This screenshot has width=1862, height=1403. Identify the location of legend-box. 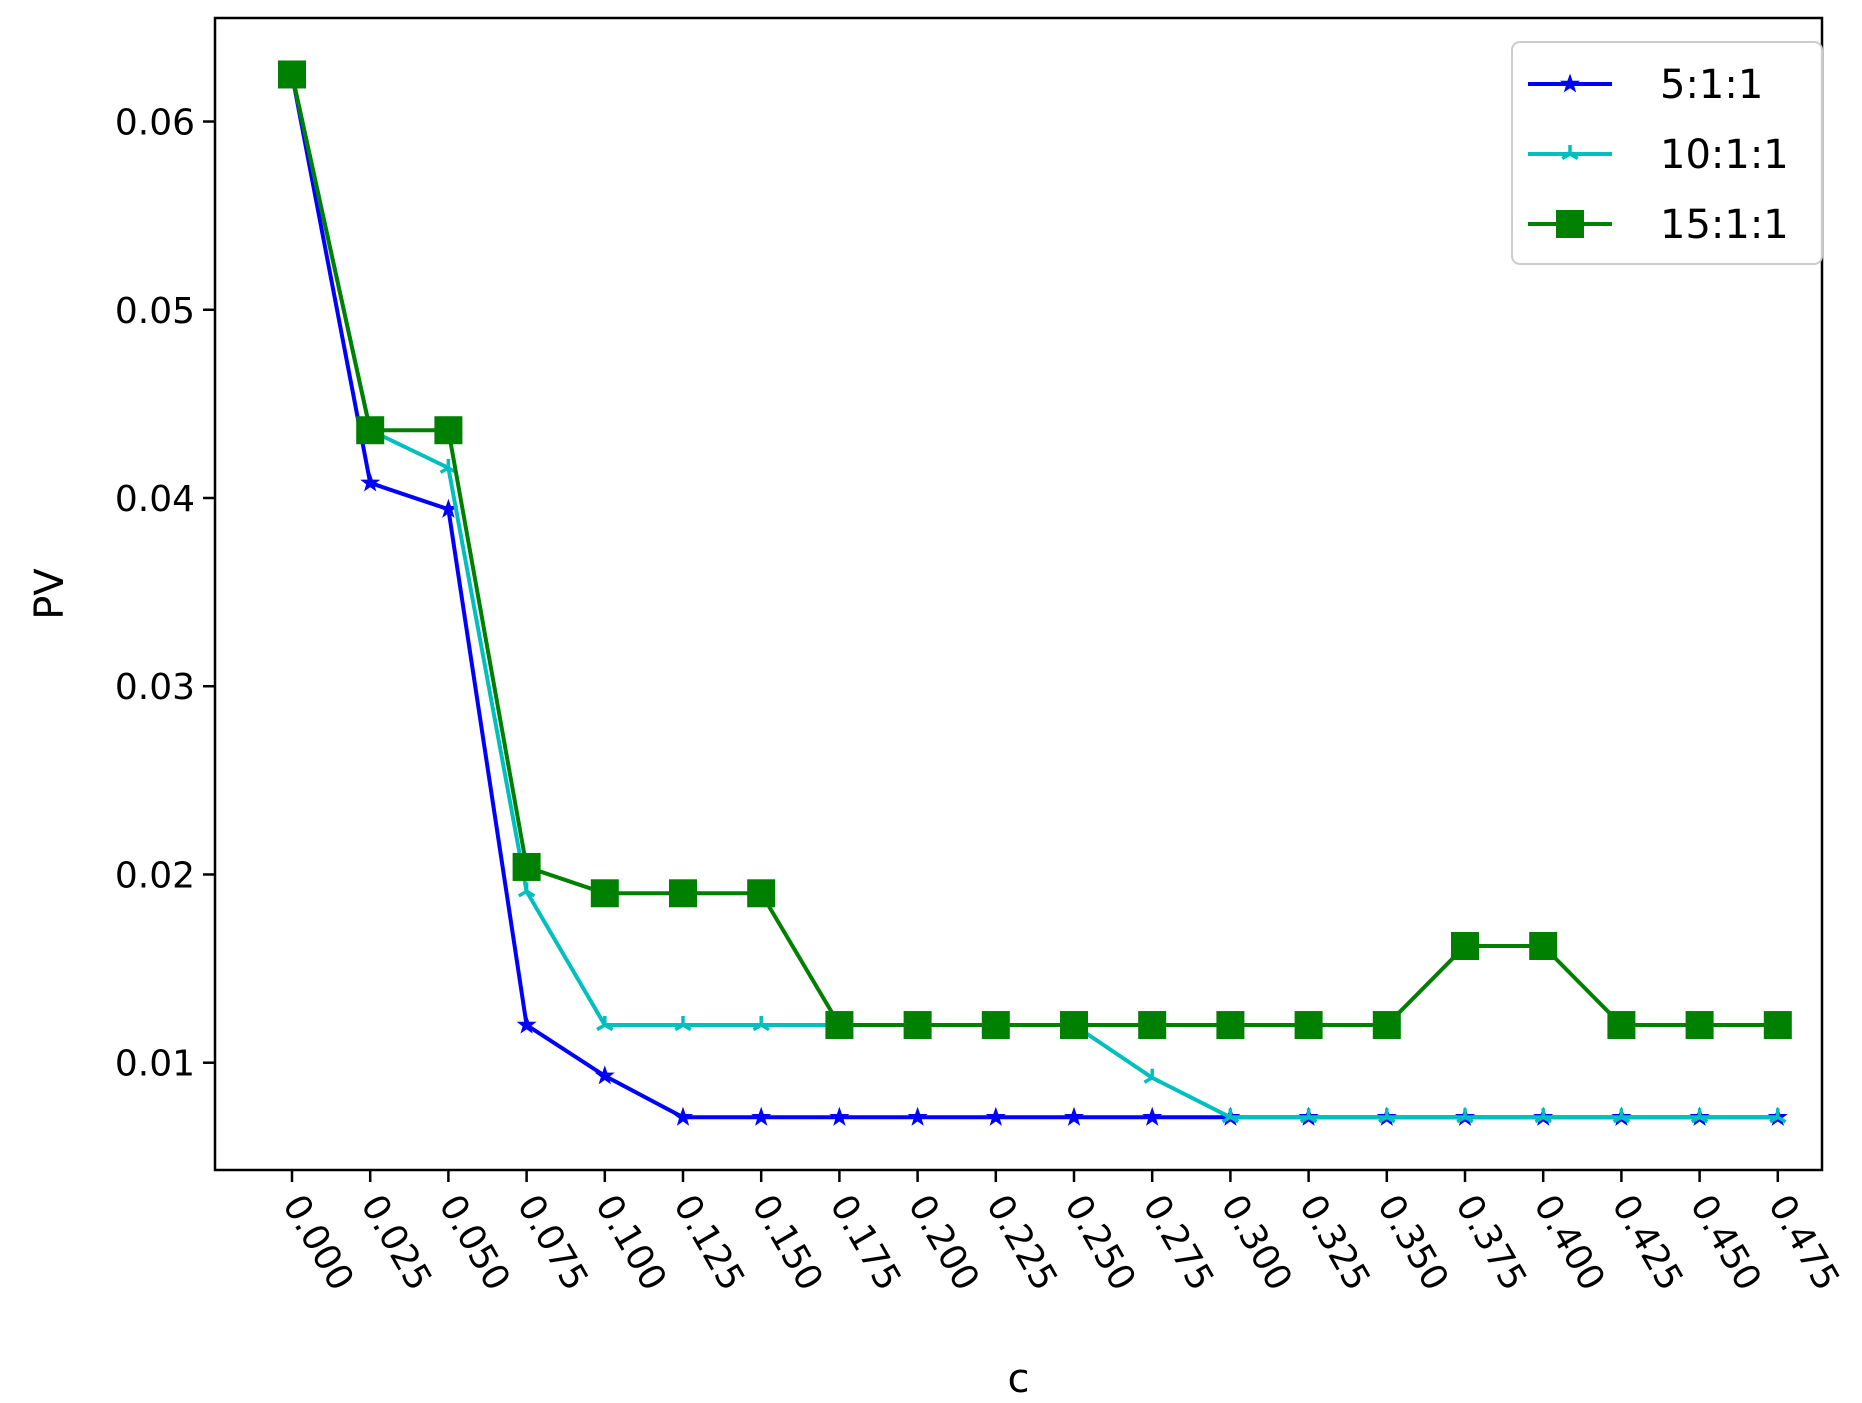
(1667, 153).